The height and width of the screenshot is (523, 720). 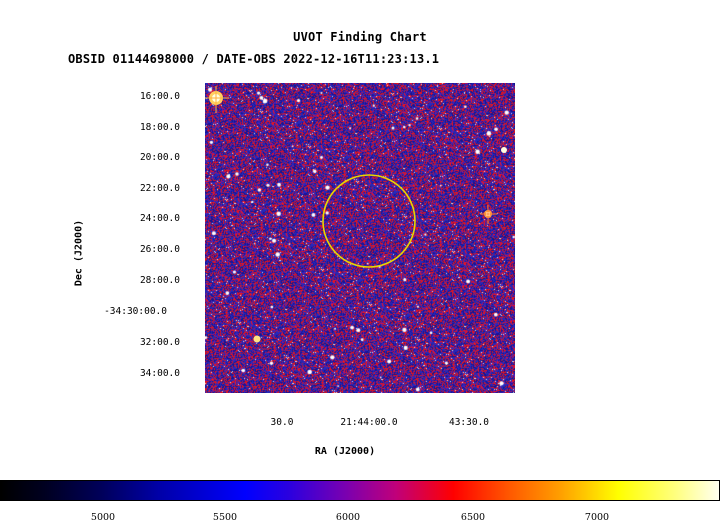 What do you see at coordinates (345, 451) in the screenshot?
I see `x-axis-label: RA (J2000)` at bounding box center [345, 451].